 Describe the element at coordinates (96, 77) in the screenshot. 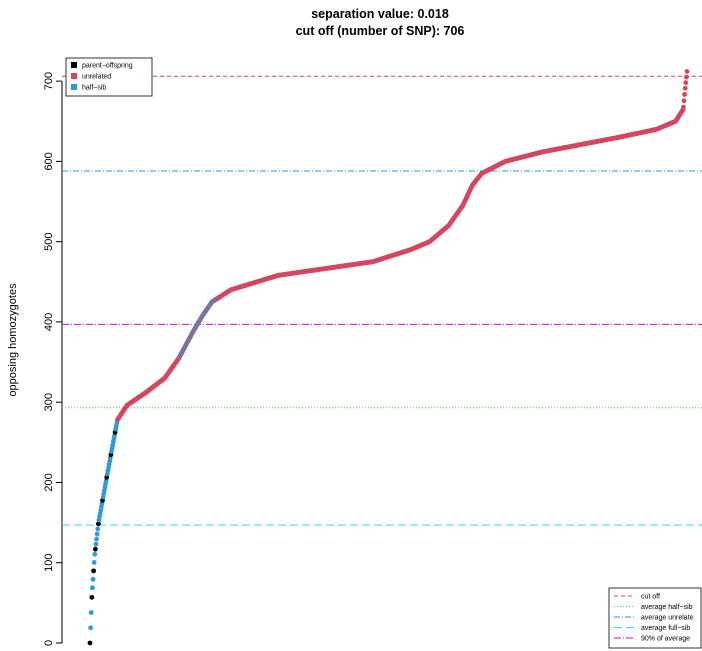

I see `legend-label: unrelated` at that location.